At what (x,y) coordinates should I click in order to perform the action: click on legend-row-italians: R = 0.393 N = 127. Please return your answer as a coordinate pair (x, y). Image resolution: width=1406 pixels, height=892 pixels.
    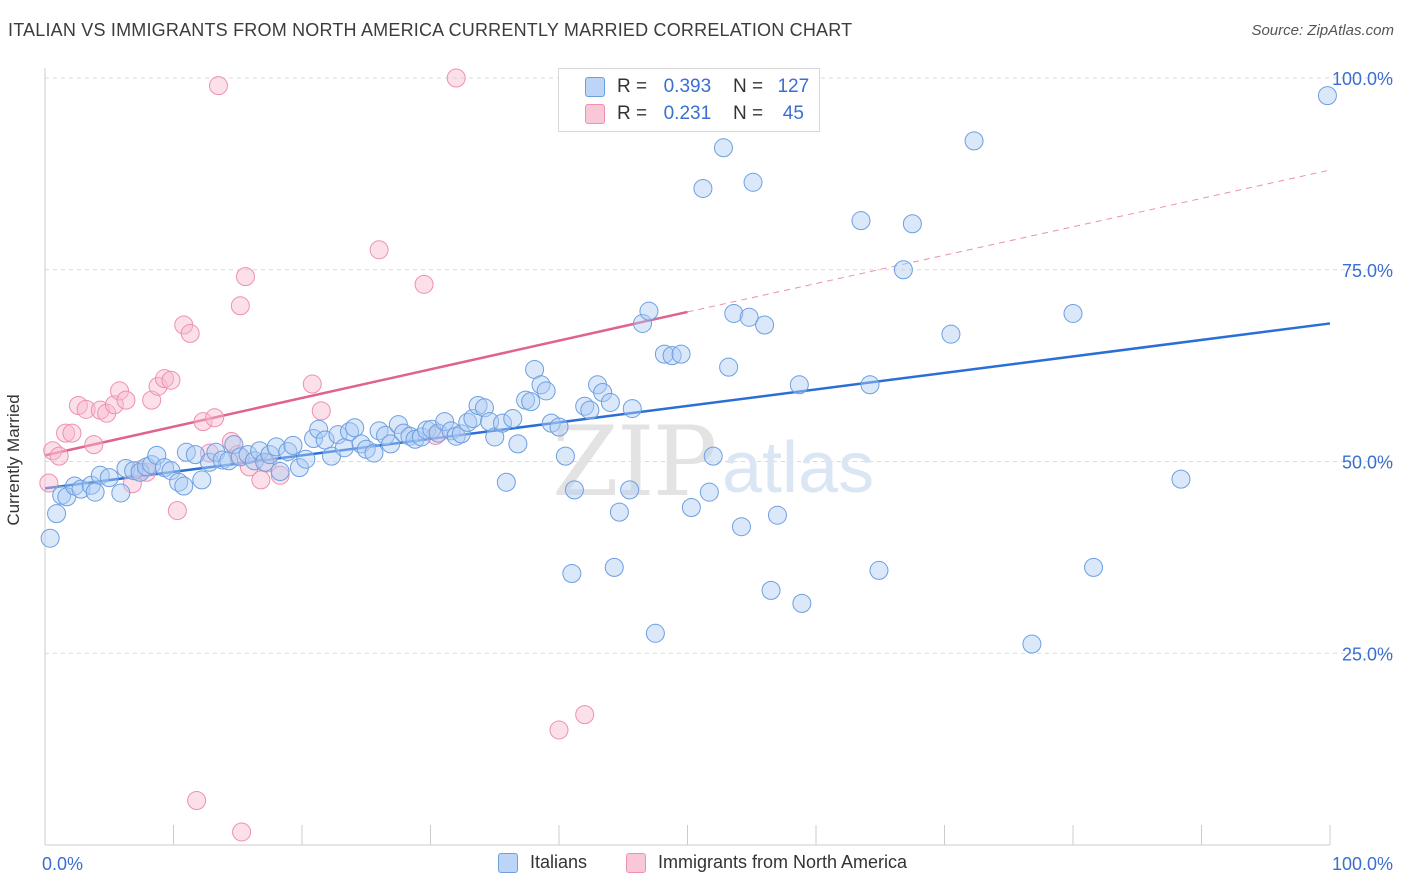
    Looking at the image, I should click on (701, 87).